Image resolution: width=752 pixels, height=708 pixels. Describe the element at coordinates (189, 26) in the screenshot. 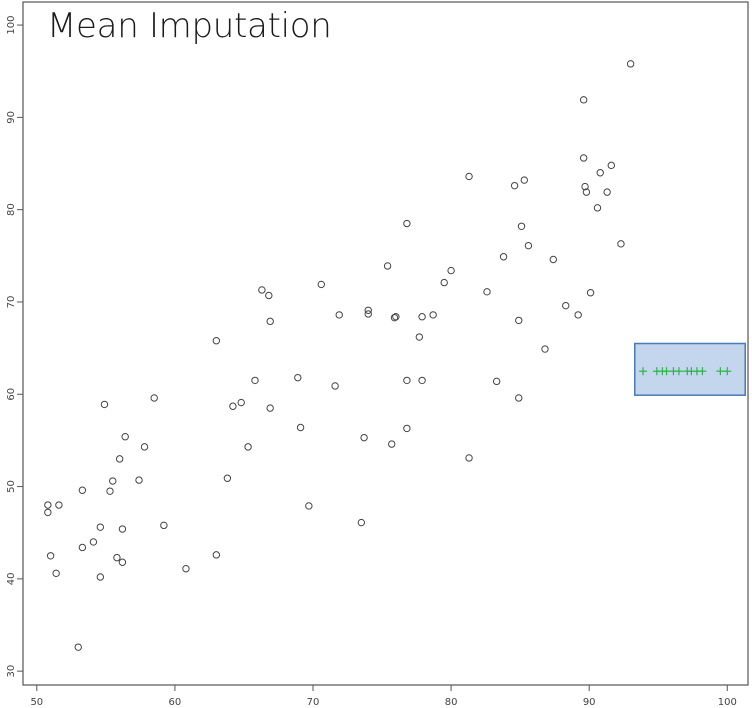

I see `chart-title: Mean Imputation` at that location.